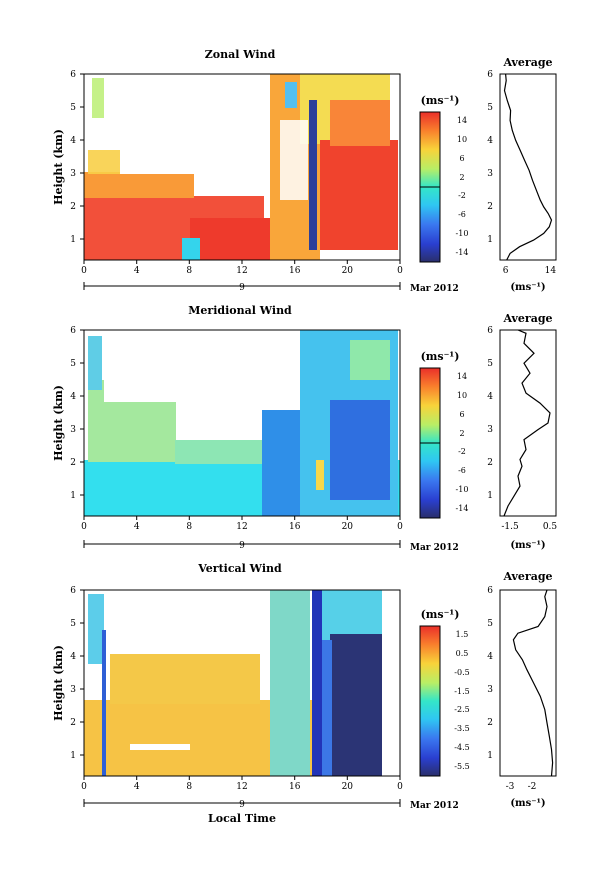 This screenshot has width=616, height=873. I want to click on field-region-east-cyan, so click(352, 615).